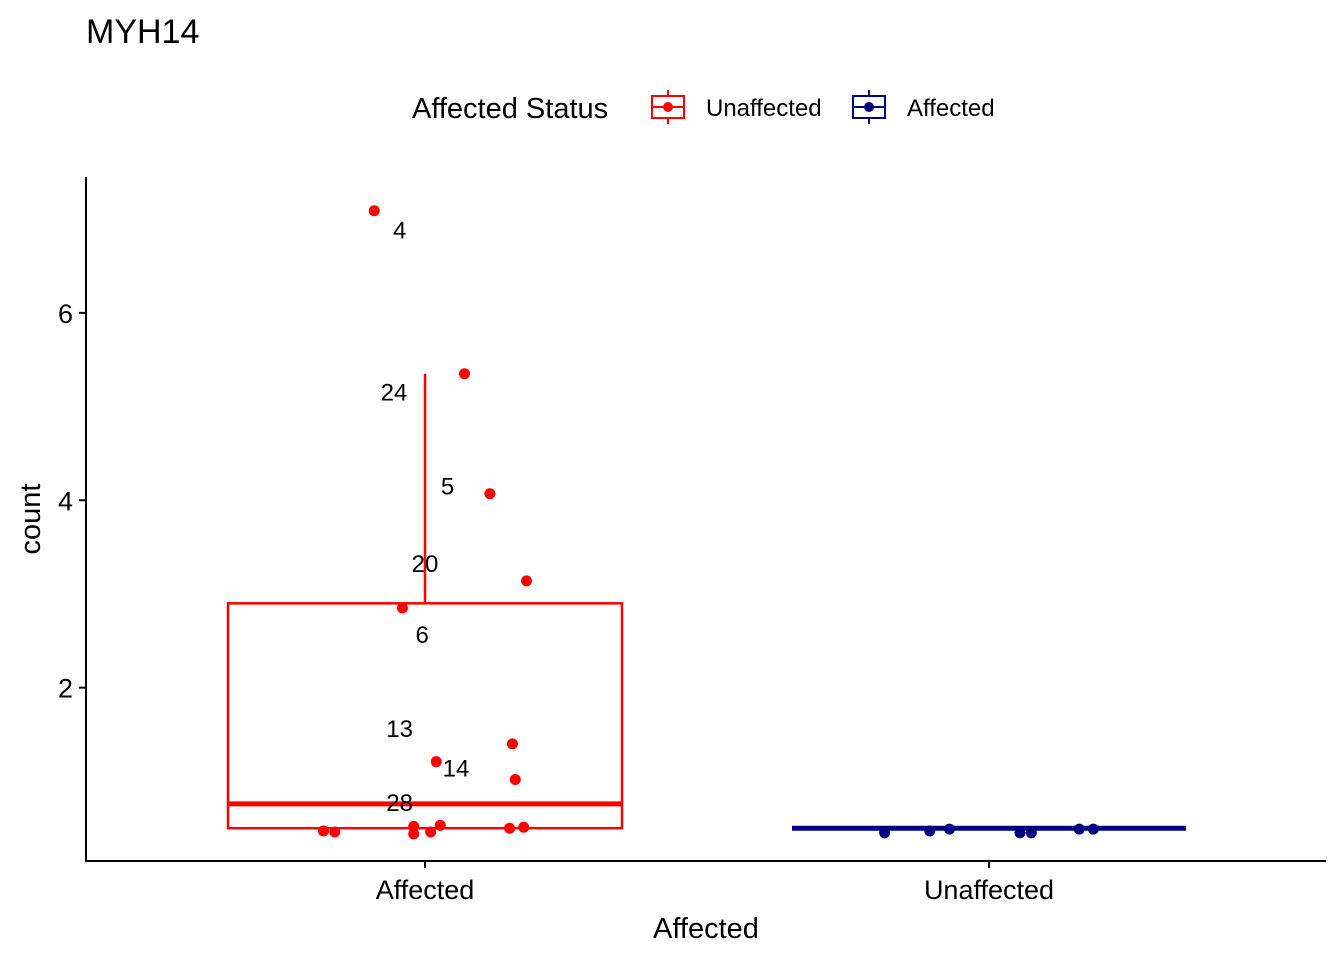  Describe the element at coordinates (65, 501) in the screenshot. I see `y-tick-label: 4` at that location.